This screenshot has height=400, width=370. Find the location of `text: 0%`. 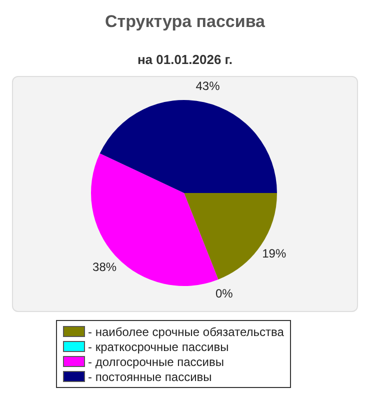

text: 0% is located at coordinates (224, 293).